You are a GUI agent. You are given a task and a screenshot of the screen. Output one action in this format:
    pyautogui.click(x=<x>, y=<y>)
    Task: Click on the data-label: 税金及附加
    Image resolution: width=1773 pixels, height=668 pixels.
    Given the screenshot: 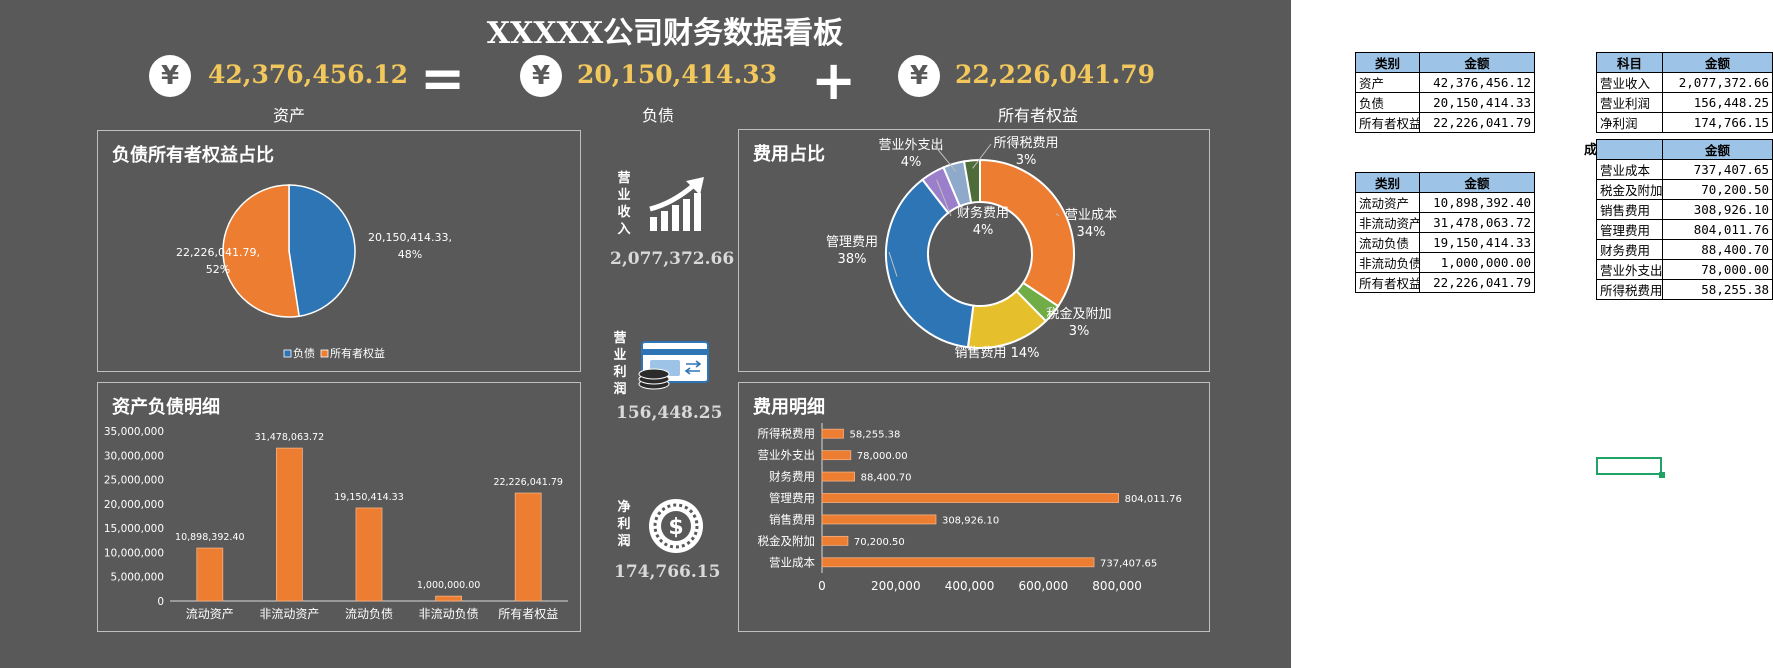 What is the action you would take?
    pyautogui.click(x=1078, y=314)
    